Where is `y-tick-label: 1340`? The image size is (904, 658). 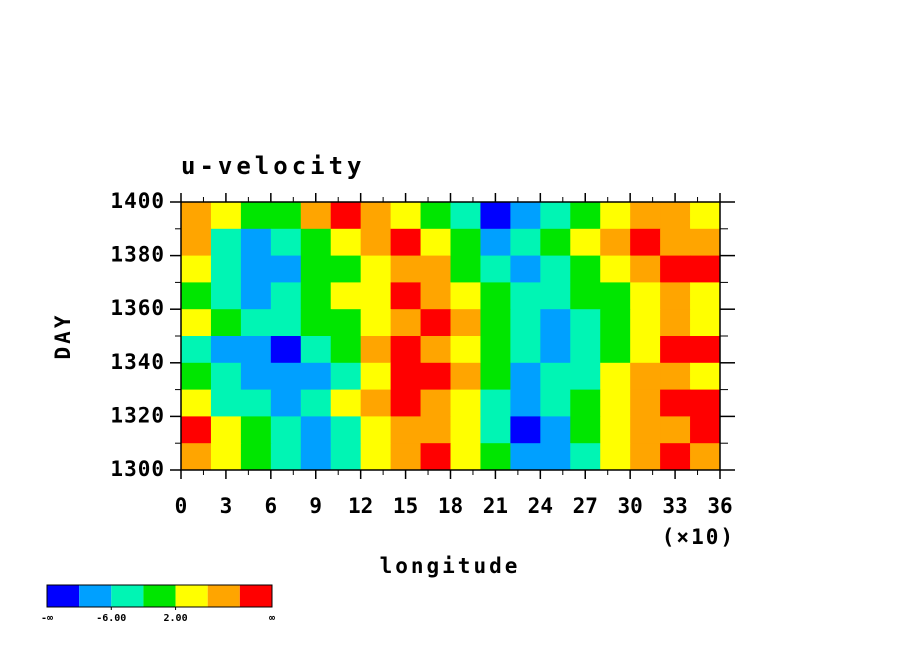 y-tick-label: 1340 is located at coordinates (137, 362).